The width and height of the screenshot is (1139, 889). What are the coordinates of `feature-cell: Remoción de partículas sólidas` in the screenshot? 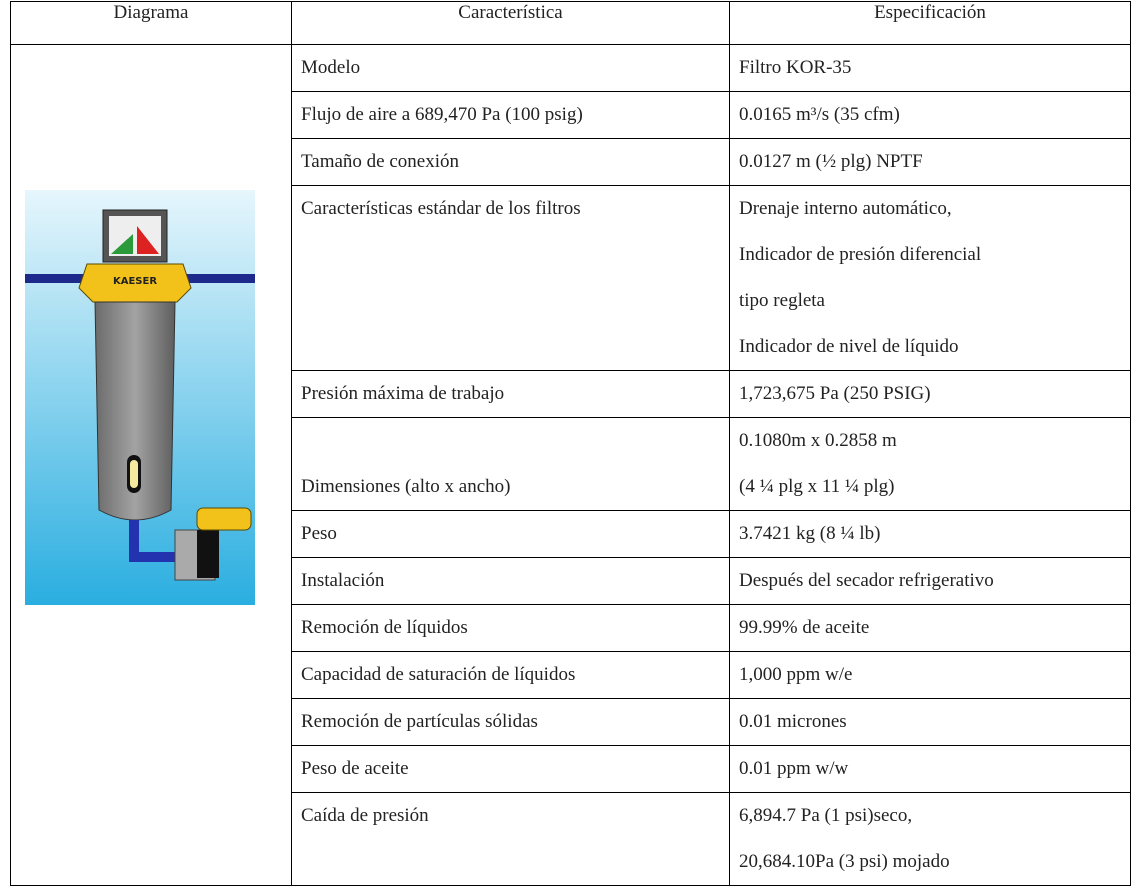 It's located at (510, 722).